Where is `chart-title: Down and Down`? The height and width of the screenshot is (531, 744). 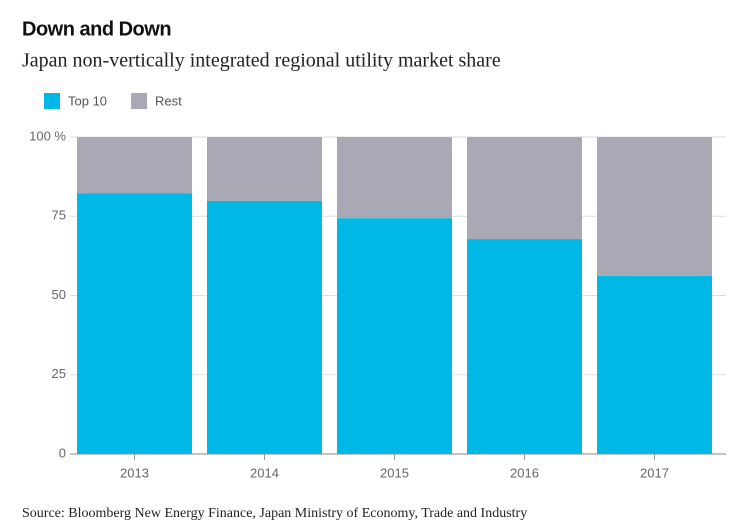 chart-title: Down and Down is located at coordinates (96, 29).